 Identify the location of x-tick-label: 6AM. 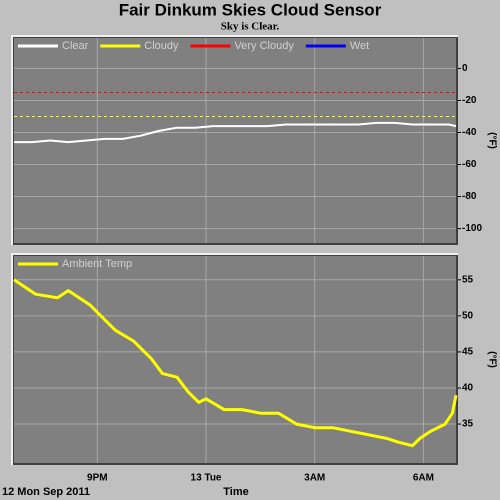
(423, 478).